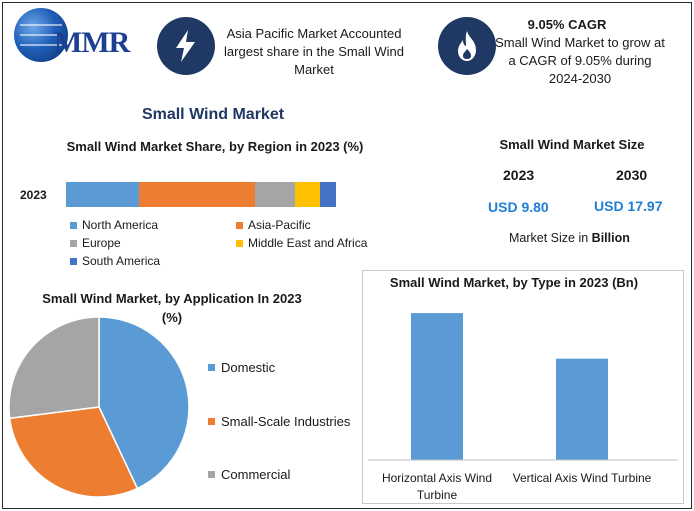 The width and height of the screenshot is (694, 511). What do you see at coordinates (514, 282) in the screenshot?
I see `type-chart-title: Small Wind Market, by Type in 2023 (Bn)` at bounding box center [514, 282].